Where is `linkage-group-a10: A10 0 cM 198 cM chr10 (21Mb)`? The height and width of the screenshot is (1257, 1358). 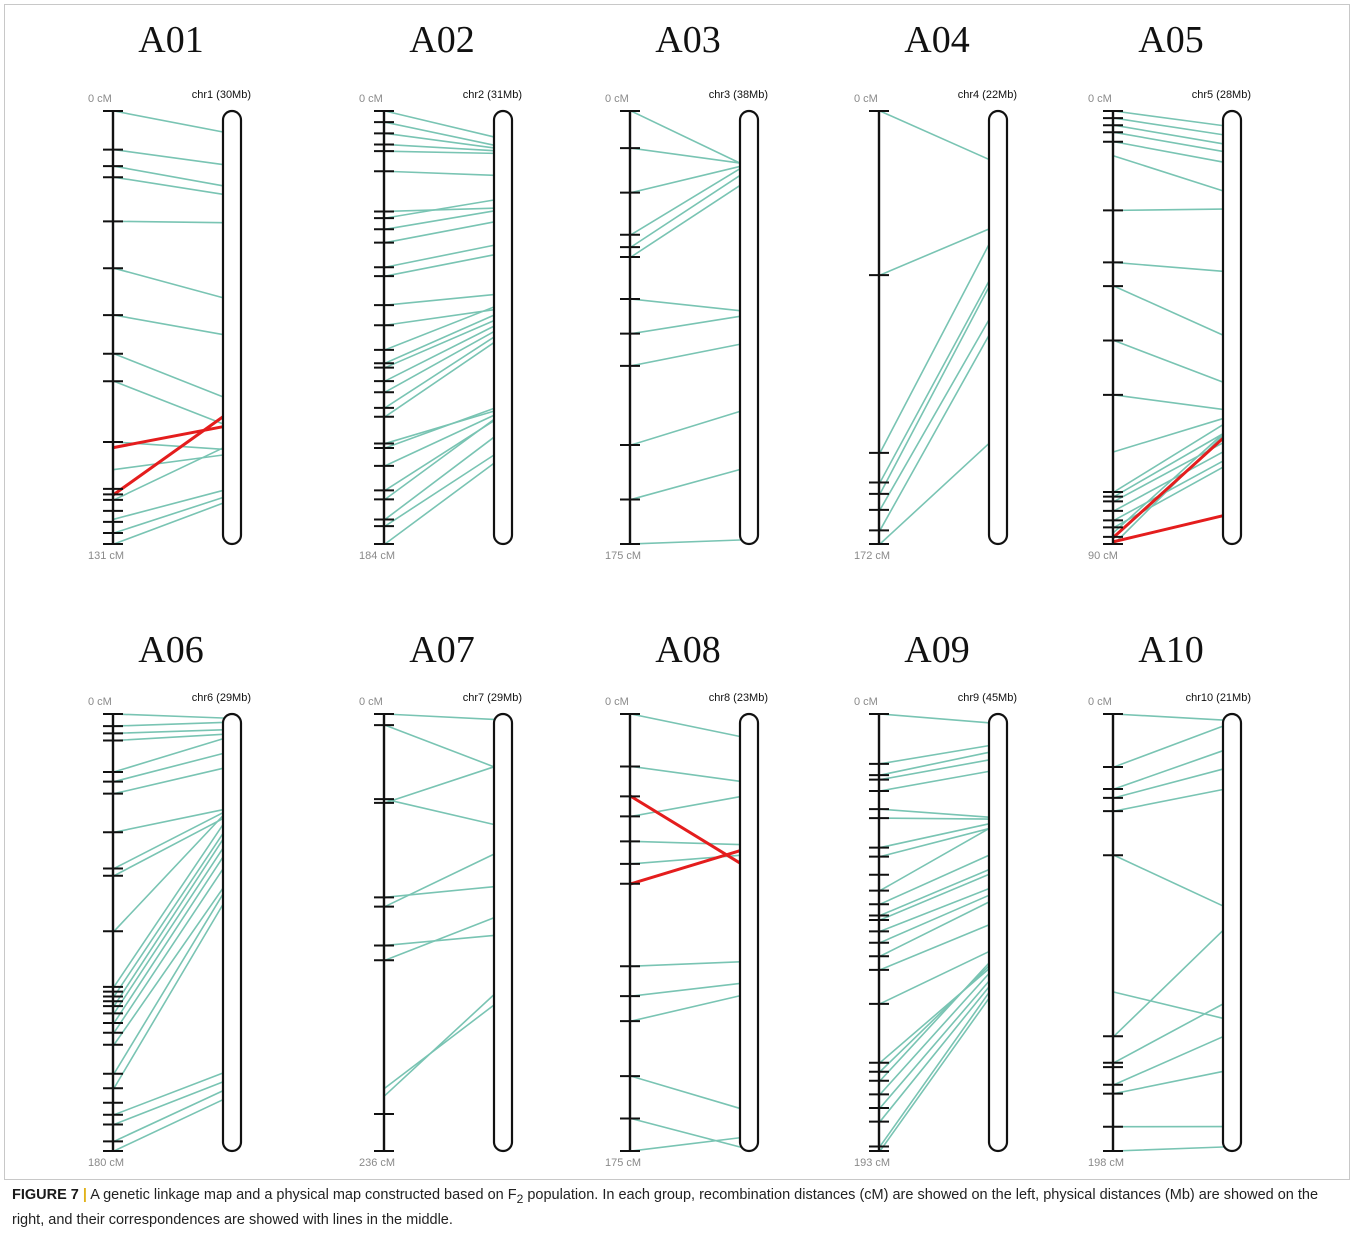 linkage-group-a10: A10 0 cM 198 cM chr10 (21Mb) is located at coordinates (1169, 899).